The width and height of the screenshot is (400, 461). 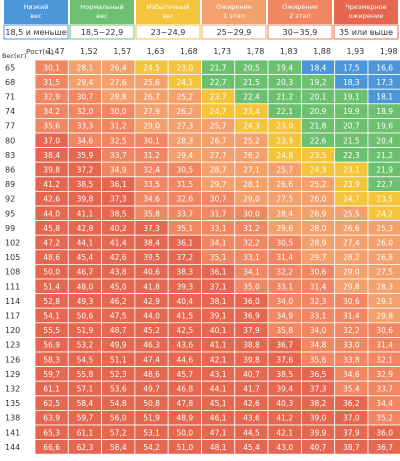 What do you see at coordinates (51, 418) in the screenshot?
I see `bmi-cell-value: 63,9` at bounding box center [51, 418].